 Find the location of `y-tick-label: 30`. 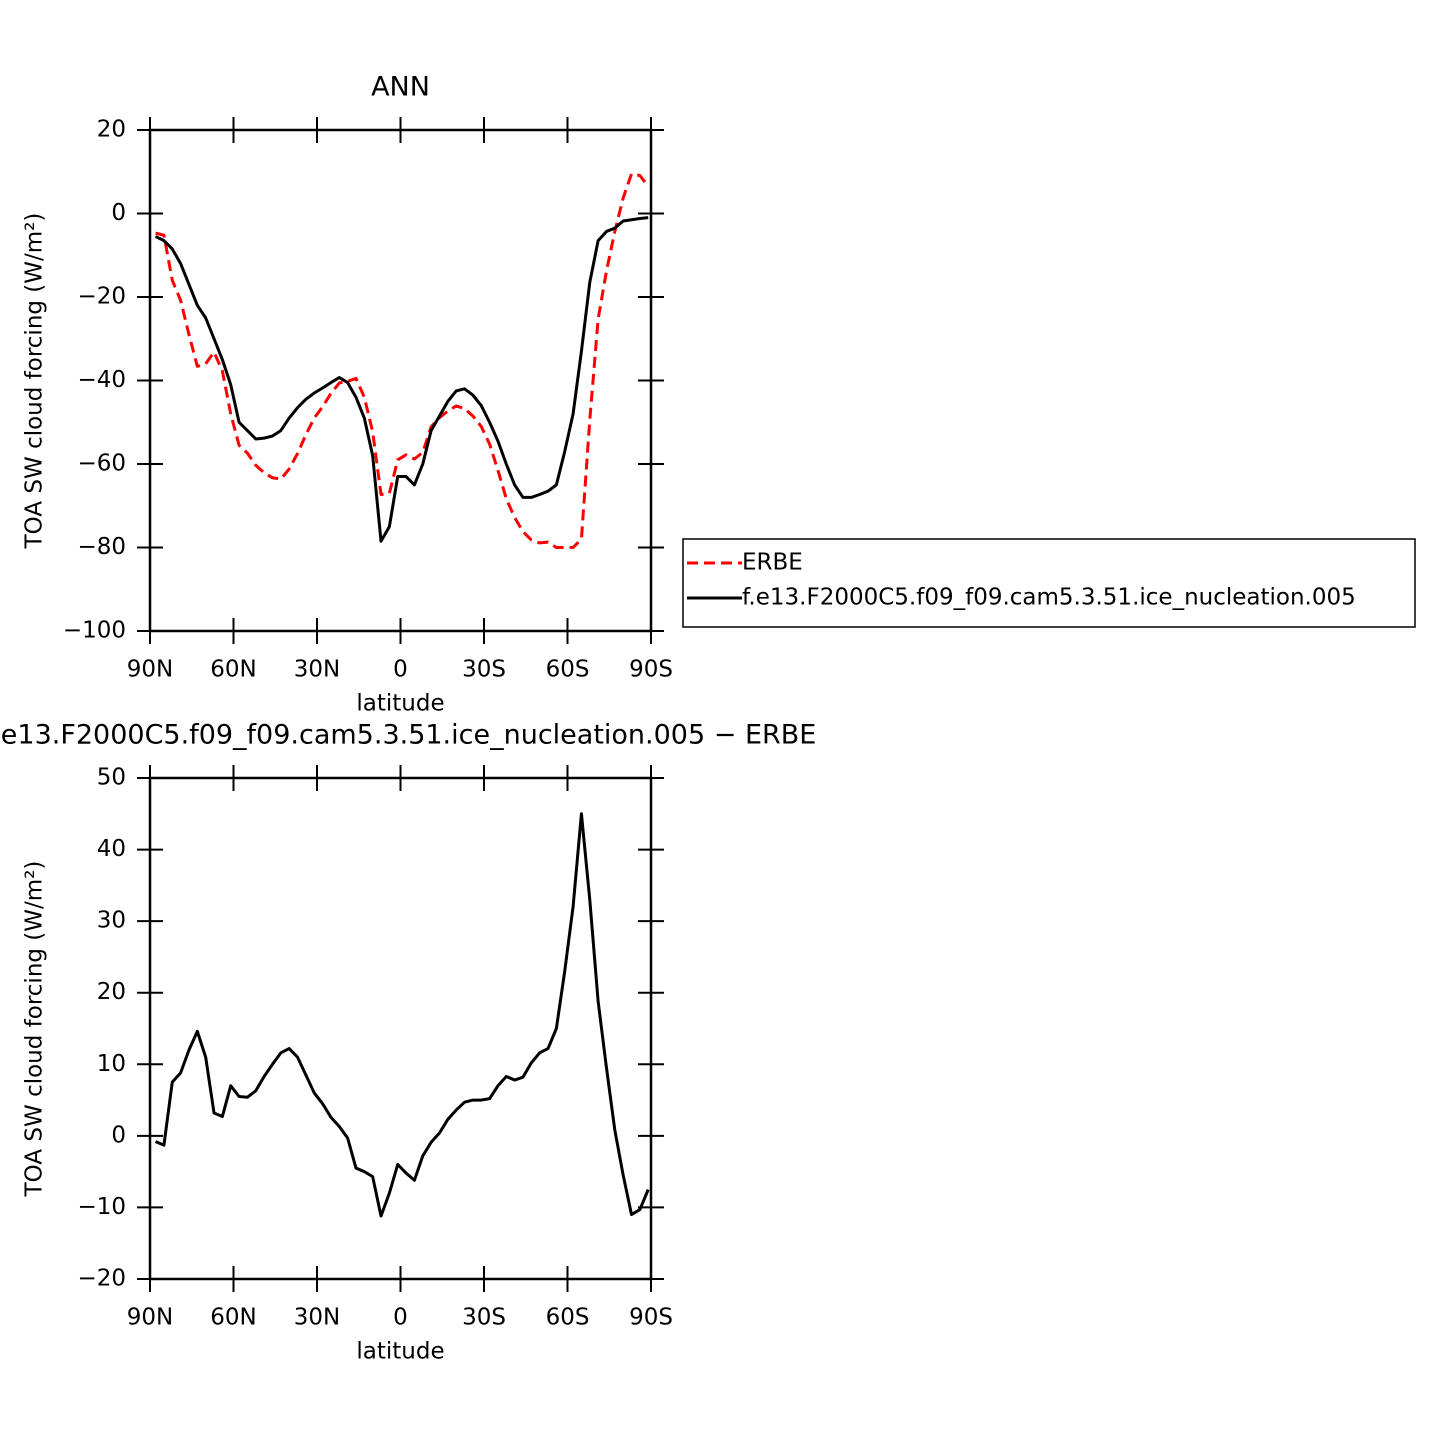

y-tick-label: 30 is located at coordinates (111, 921).